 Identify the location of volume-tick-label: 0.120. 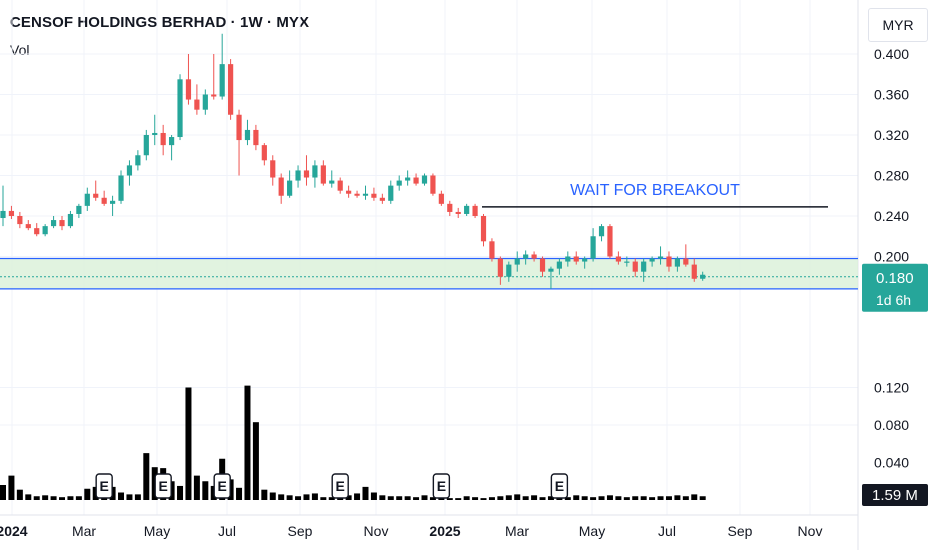
(891, 388).